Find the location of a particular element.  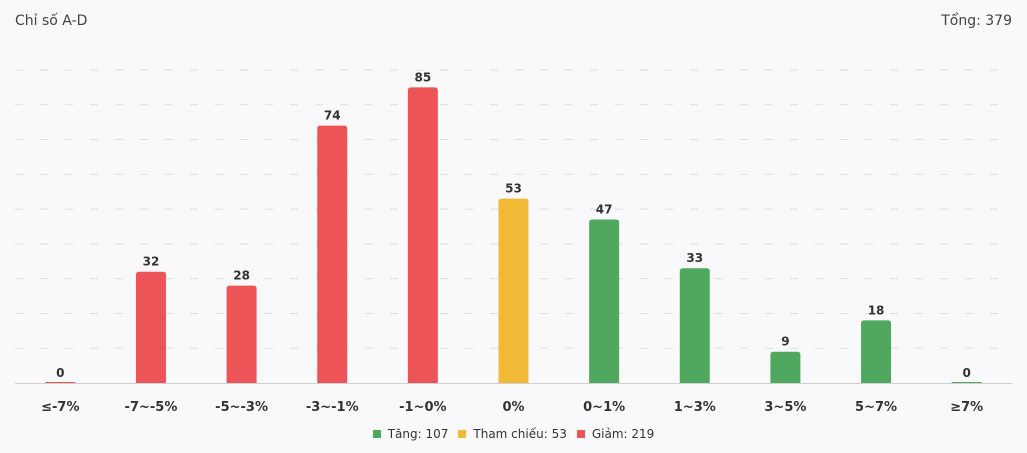

data-label: 33 is located at coordinates (694, 258).